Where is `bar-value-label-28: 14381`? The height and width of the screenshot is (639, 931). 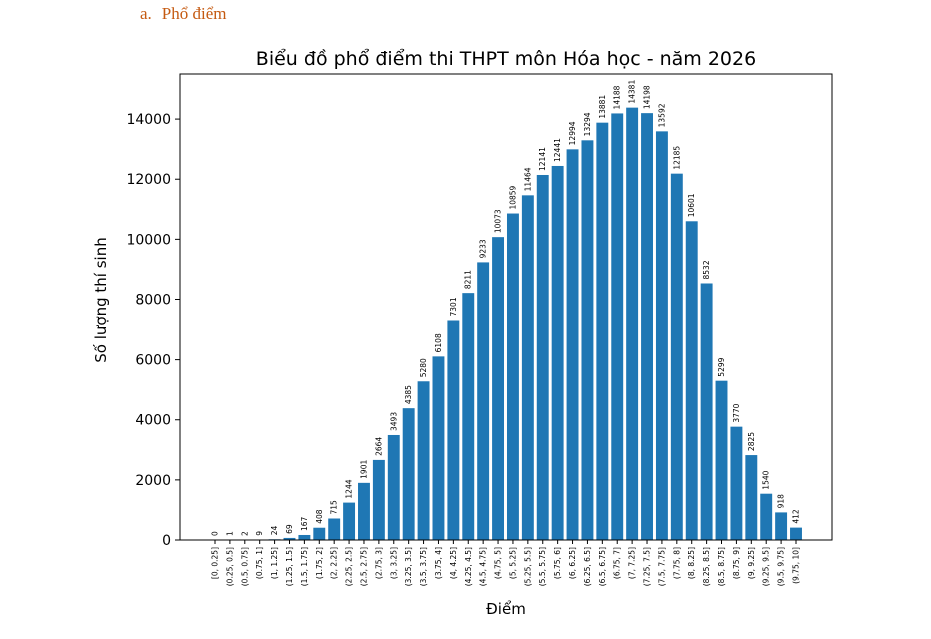
bar-value-label-28: 14381 is located at coordinates (632, 92).